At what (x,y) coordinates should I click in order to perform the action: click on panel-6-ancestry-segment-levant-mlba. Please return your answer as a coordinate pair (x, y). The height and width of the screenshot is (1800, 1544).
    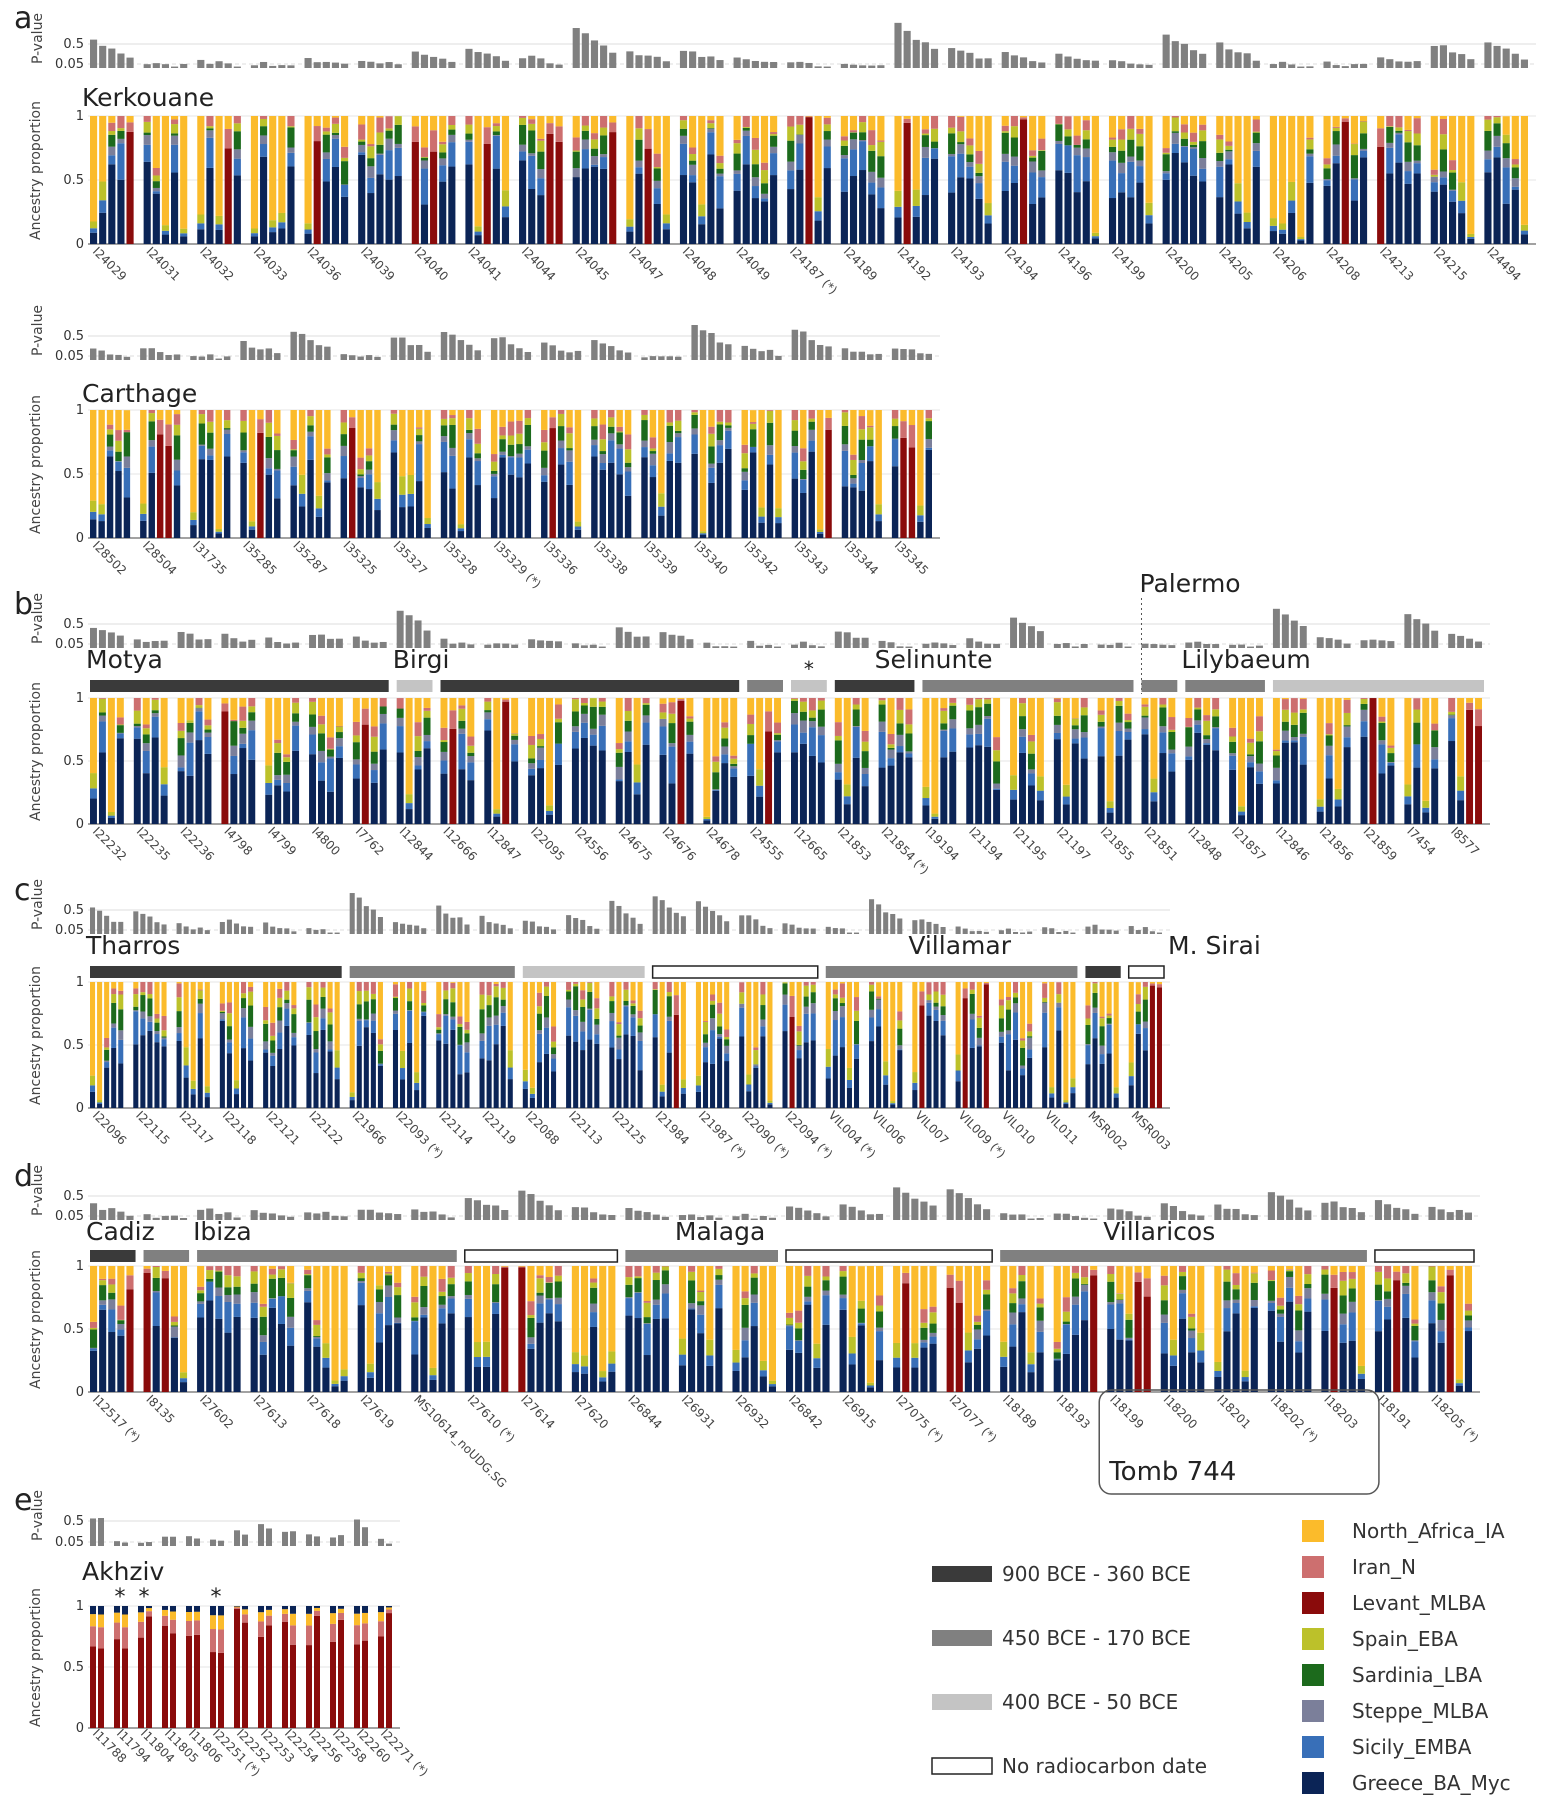
    Looking at the image, I should click on (341, 1673).